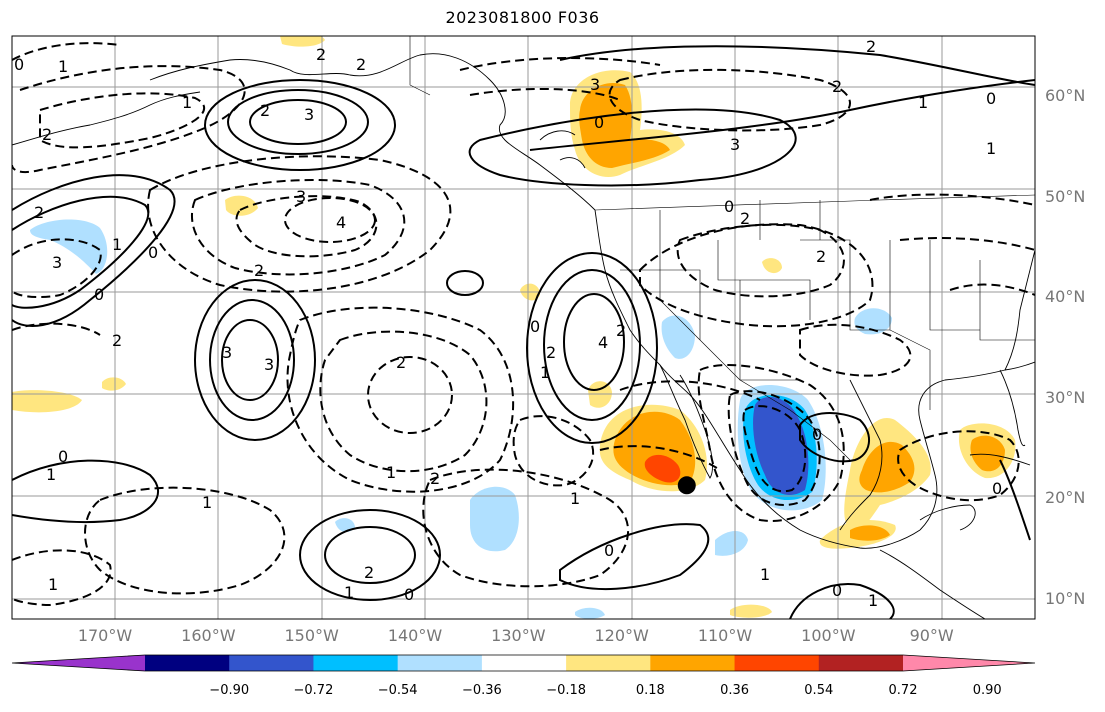 This screenshot has height=712, width=1105. Describe the element at coordinates (662, 468) in the screenshot. I see `shading-warm-baja-core` at that location.